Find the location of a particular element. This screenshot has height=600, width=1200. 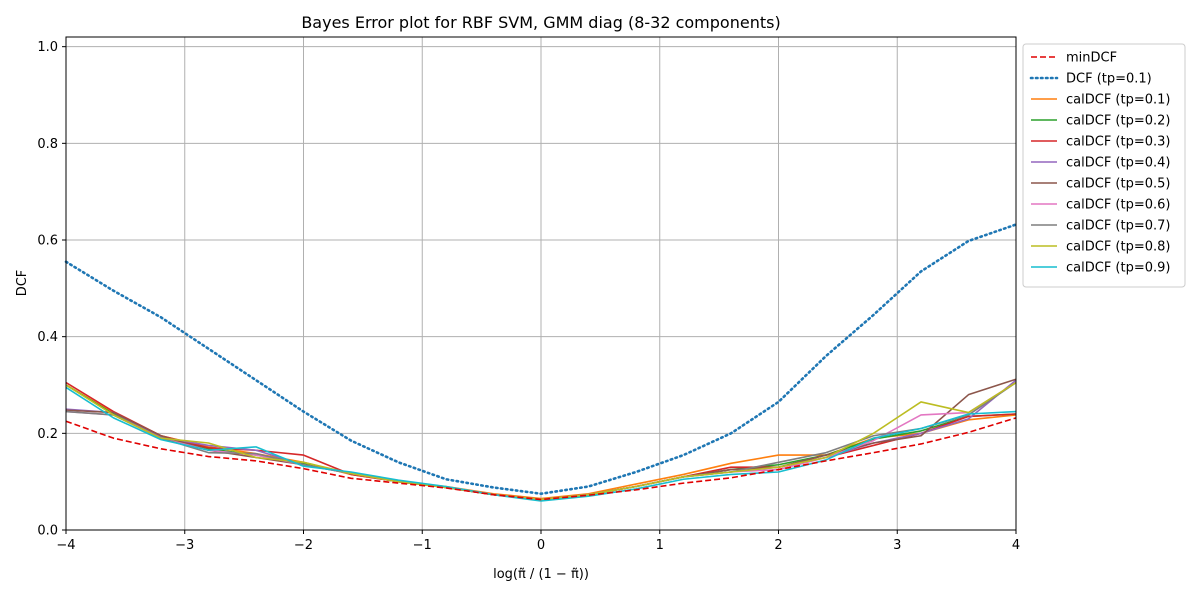

x-tick-label: −4 is located at coordinates (65, 545).